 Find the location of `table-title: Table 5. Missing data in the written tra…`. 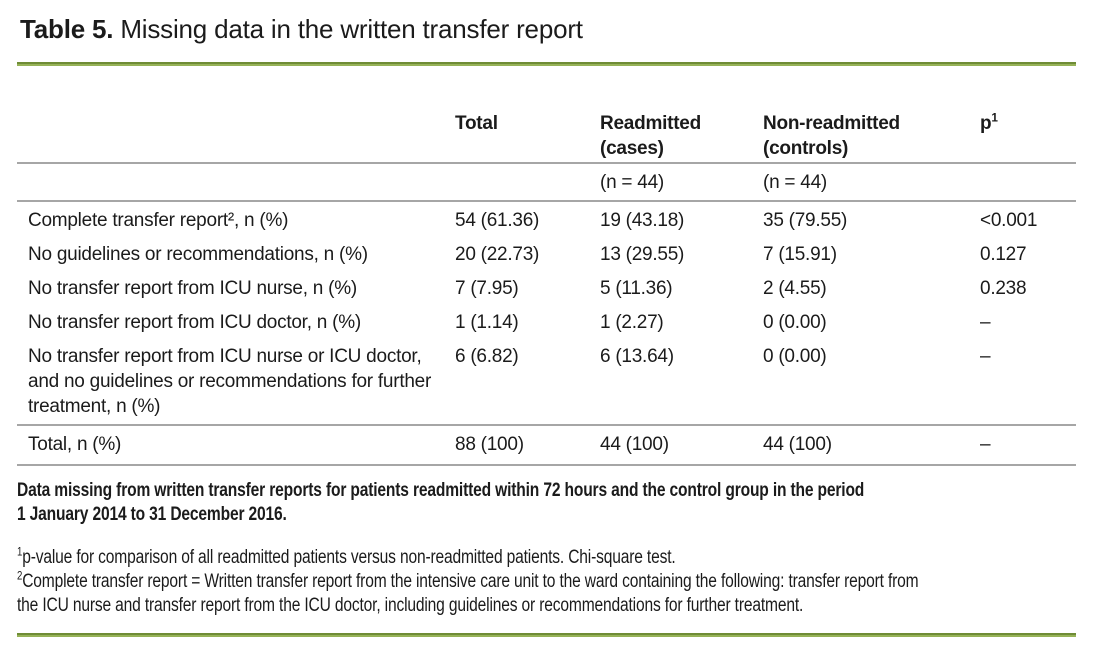

table-title: Table 5. Missing data in the written tra… is located at coordinates (301, 29).